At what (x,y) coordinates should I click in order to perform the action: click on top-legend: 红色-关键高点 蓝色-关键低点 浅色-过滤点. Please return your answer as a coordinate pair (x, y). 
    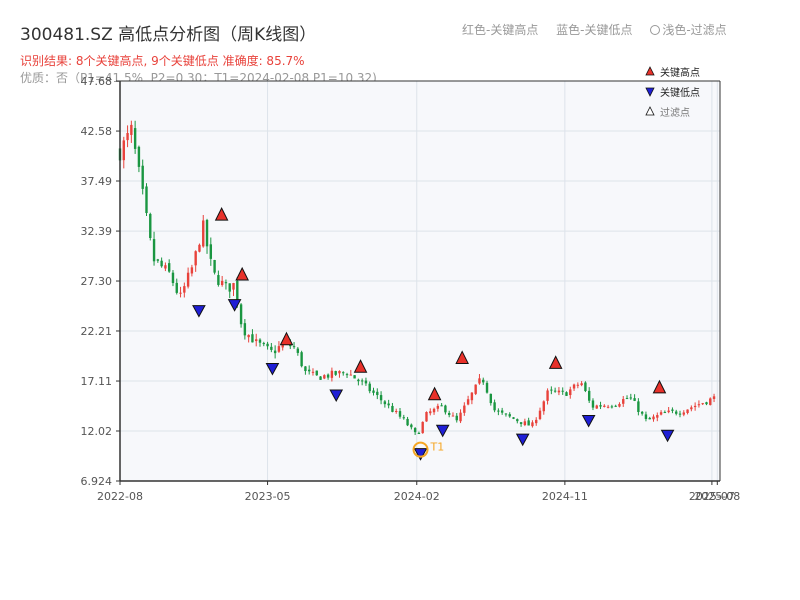
    Looking at the image, I should click on (608, 29).